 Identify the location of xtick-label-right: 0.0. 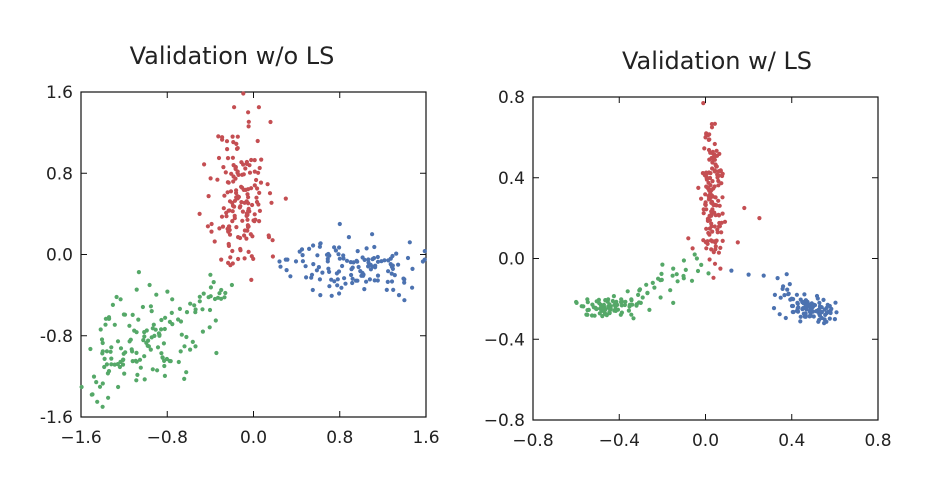
(705, 441).